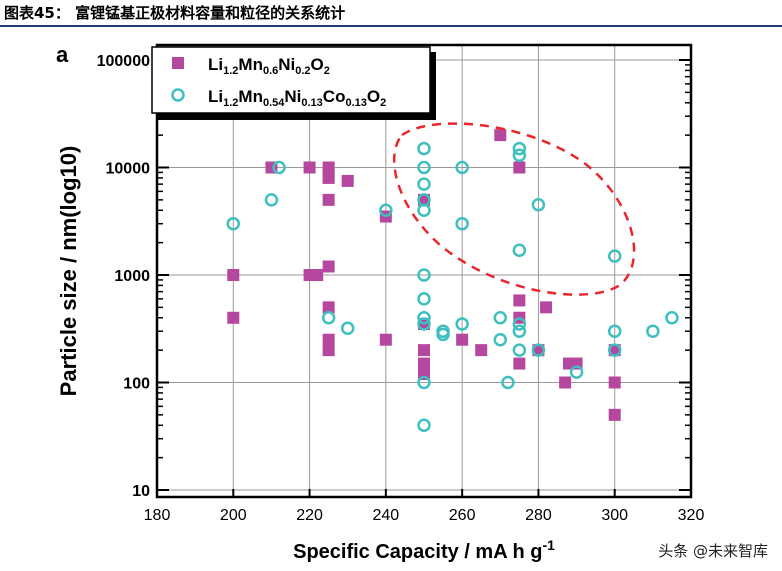 The height and width of the screenshot is (571, 782). Describe the element at coordinates (538, 515) in the screenshot. I see `x-tick-label: 280` at that location.